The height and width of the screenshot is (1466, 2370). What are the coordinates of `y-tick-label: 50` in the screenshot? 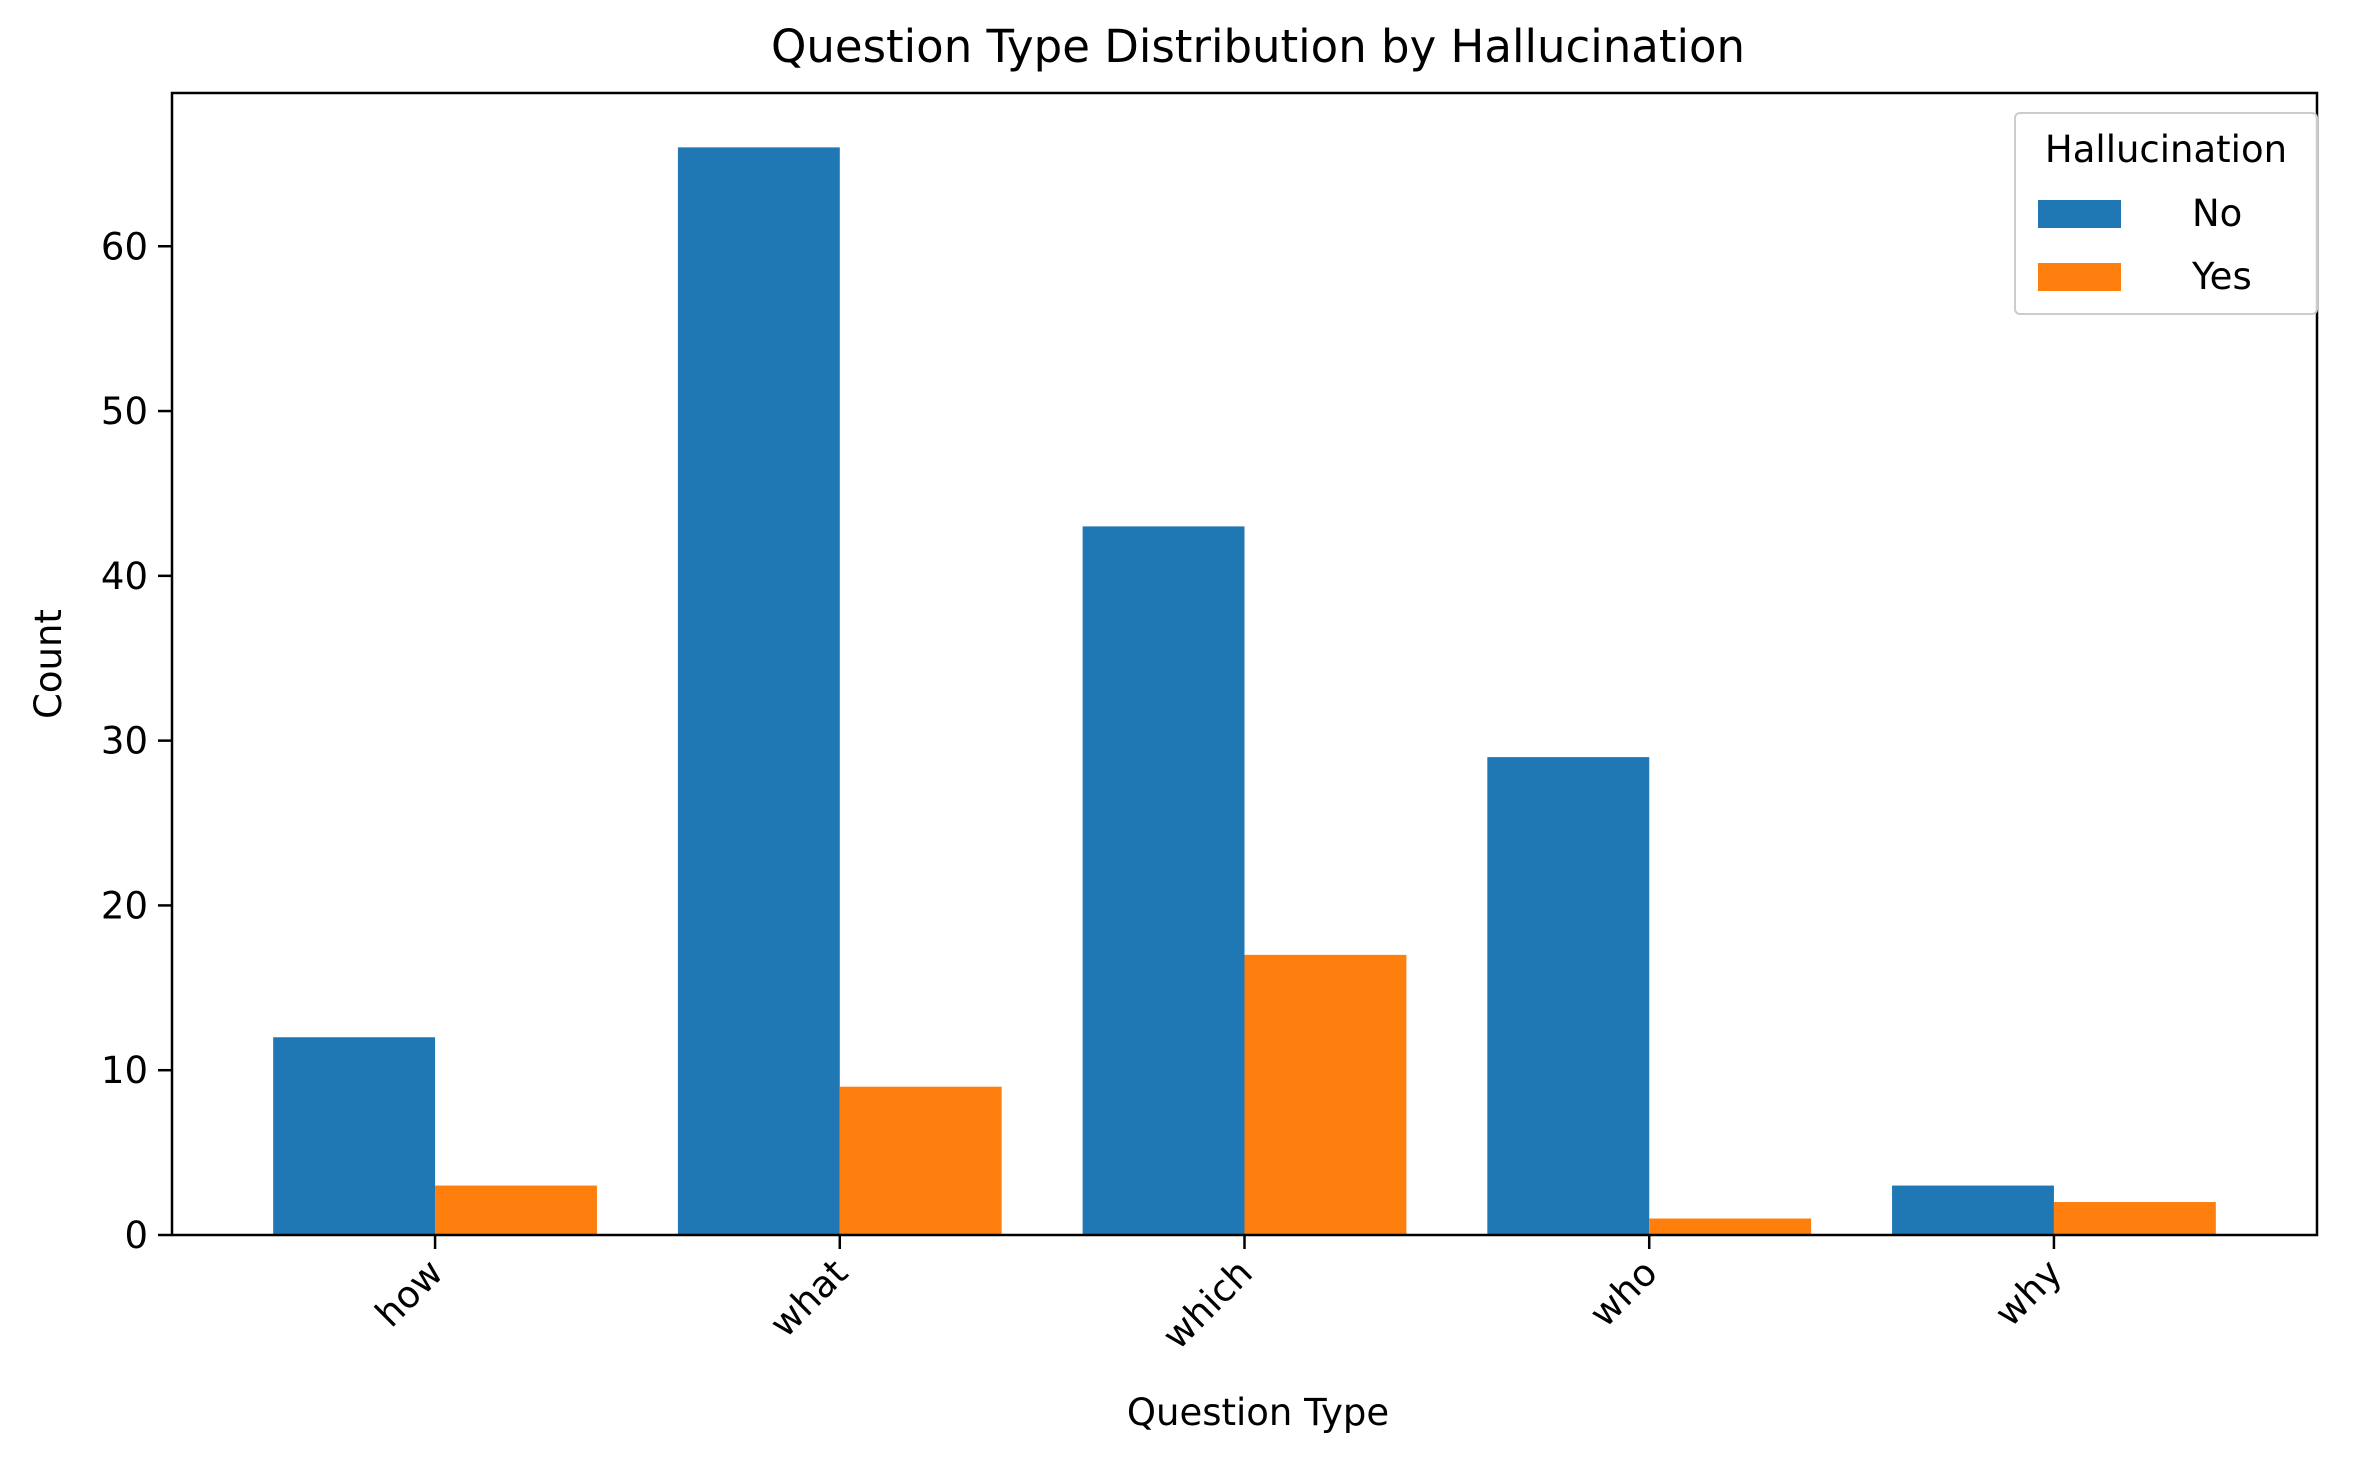 It's located at (124, 411).